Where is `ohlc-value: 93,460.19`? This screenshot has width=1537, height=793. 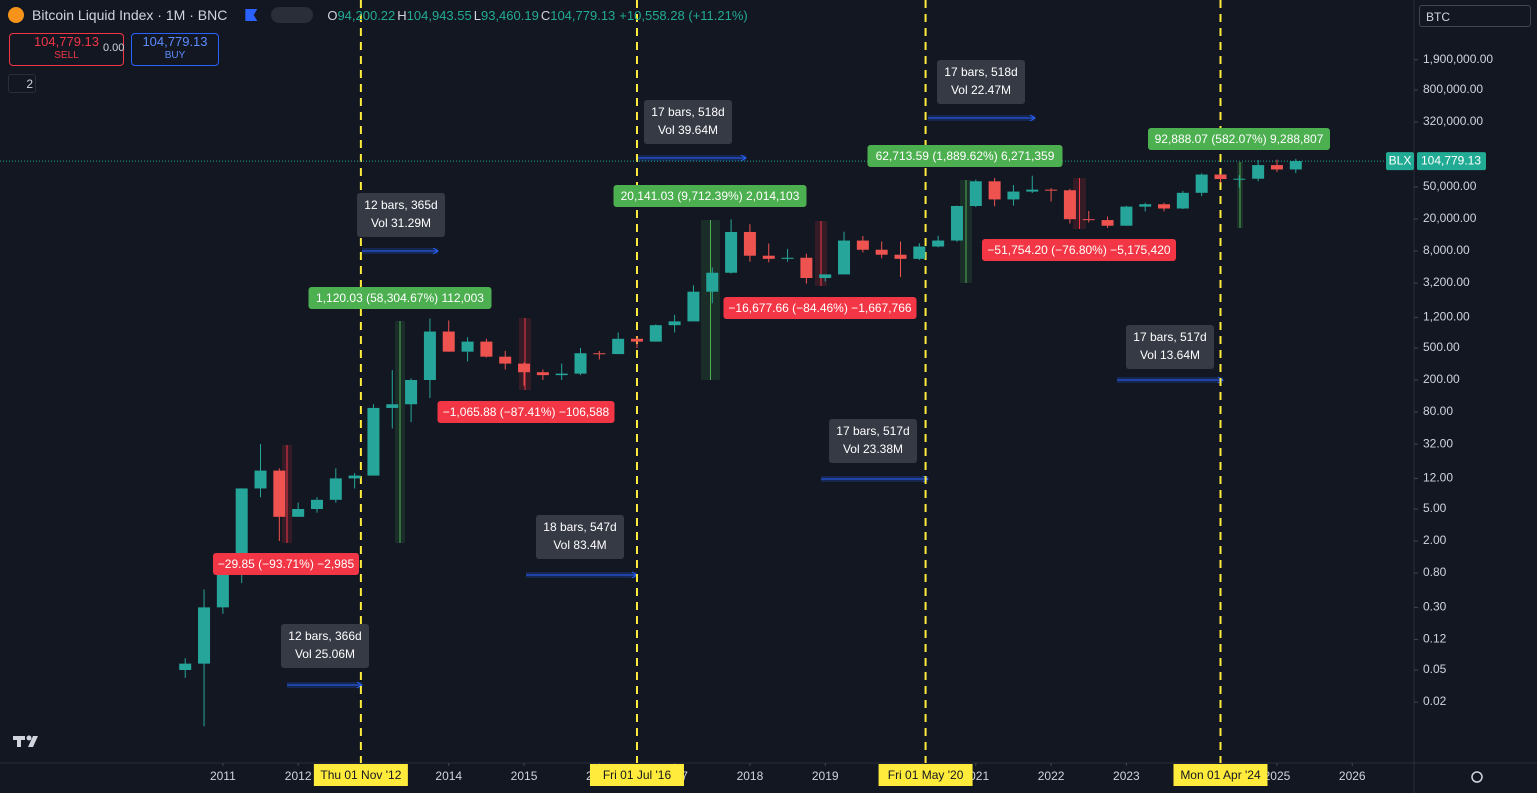
ohlc-value: 93,460.19 is located at coordinates (509, 15).